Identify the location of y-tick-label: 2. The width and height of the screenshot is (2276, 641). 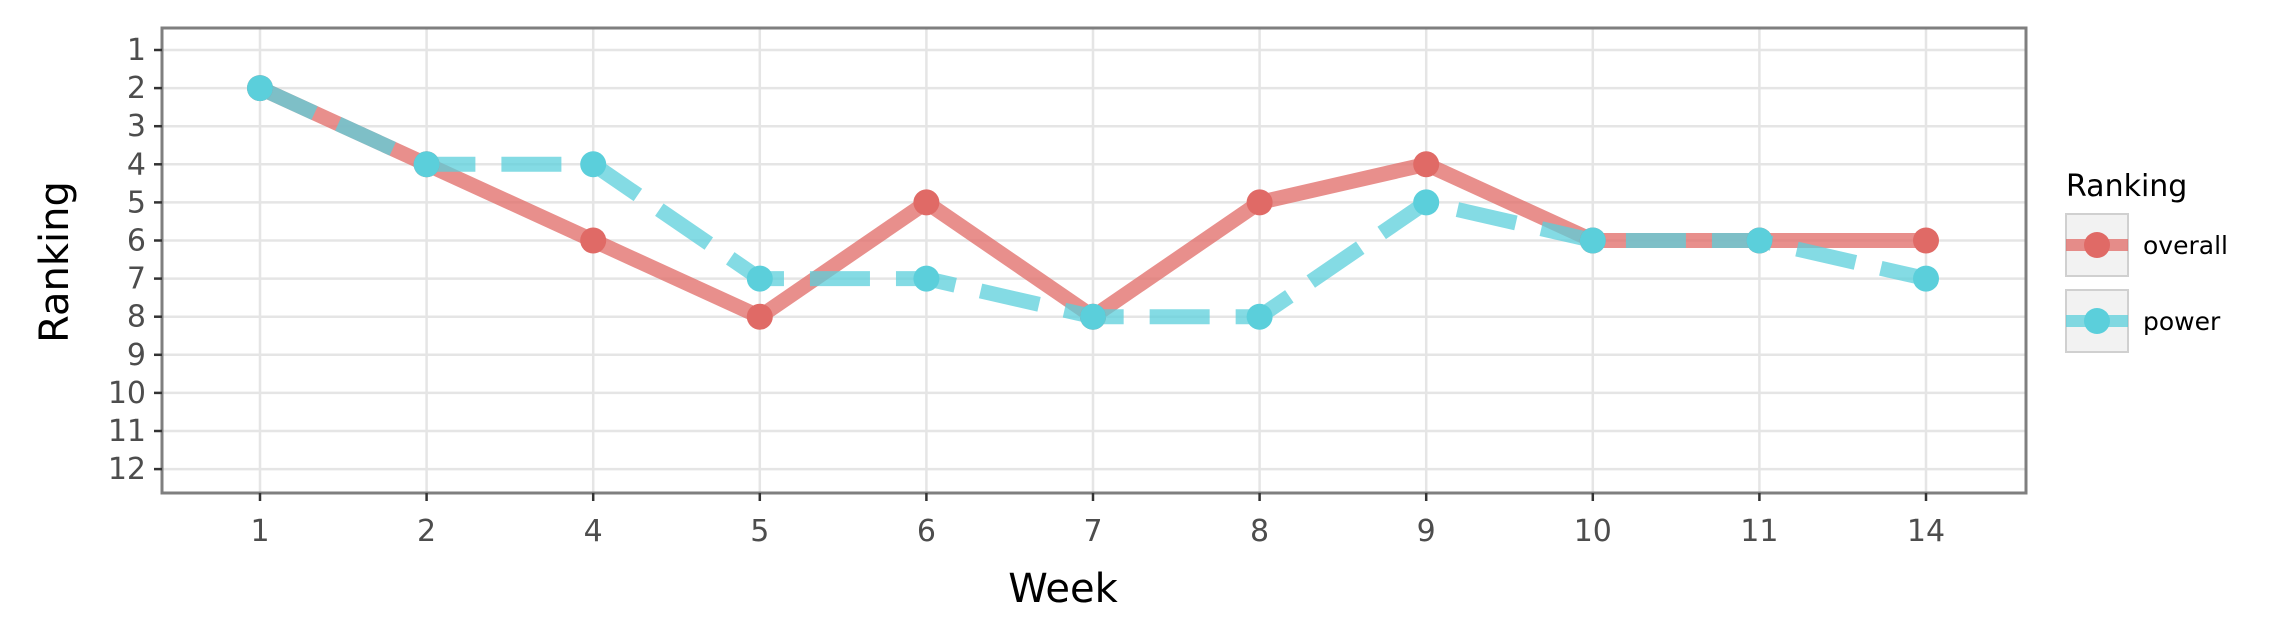
(136, 88).